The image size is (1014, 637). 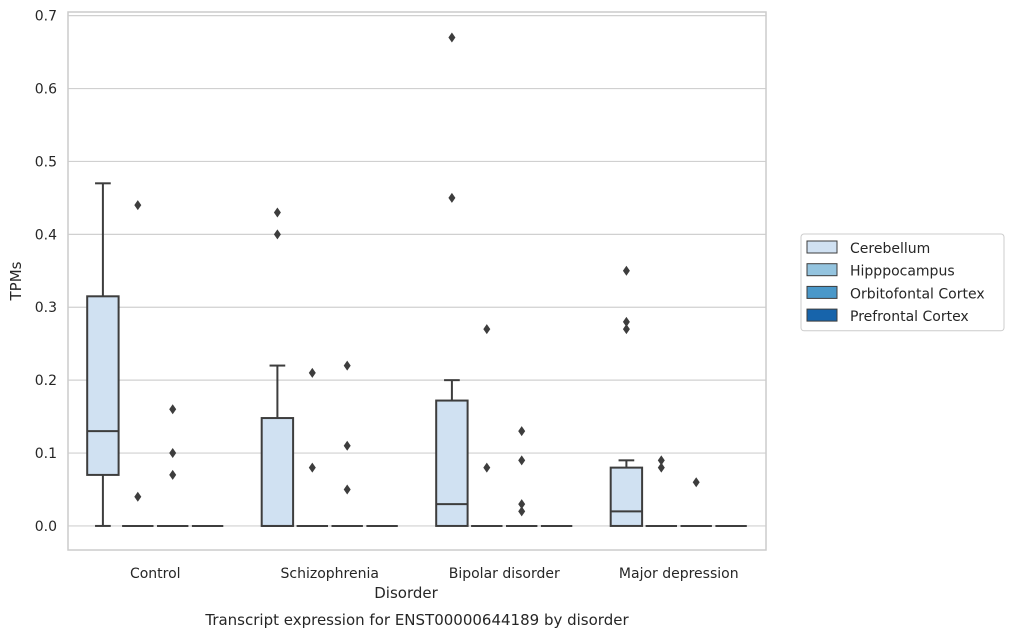 I want to click on x-tick-label: Schizophrenia, so click(x=330, y=574).